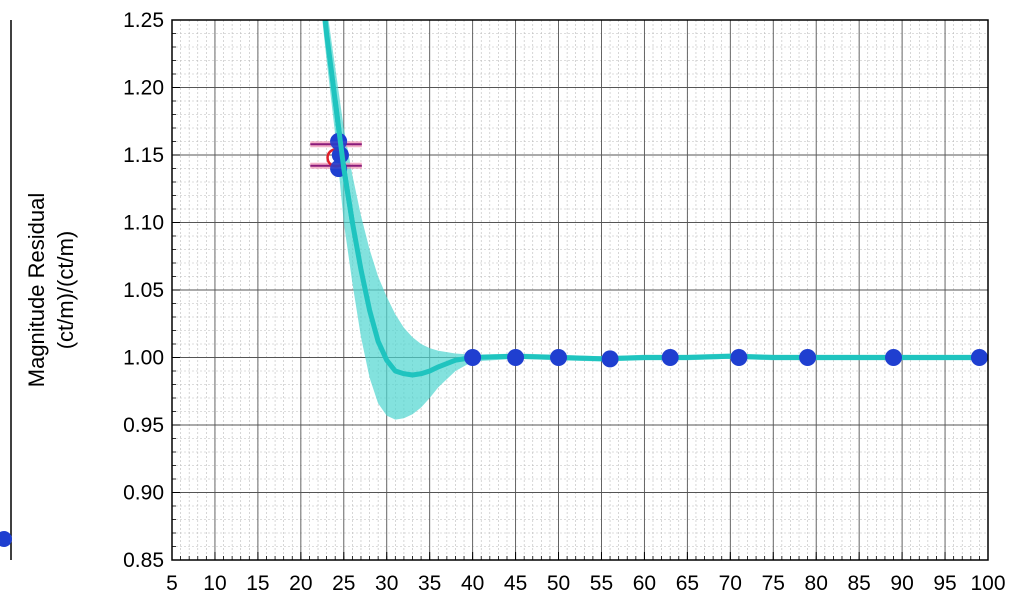  Describe the element at coordinates (300, 583) in the screenshot. I see `x-tick-label: 20` at that location.